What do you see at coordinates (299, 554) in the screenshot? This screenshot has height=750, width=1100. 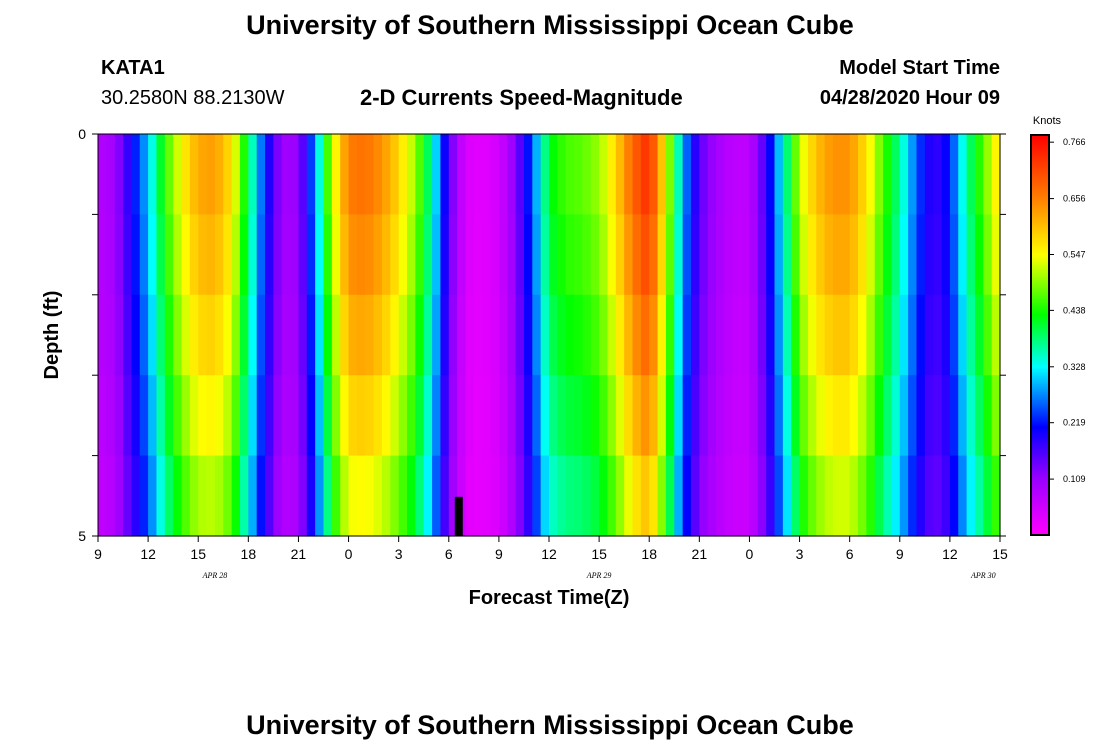 I see `x-tick-label: 21` at bounding box center [299, 554].